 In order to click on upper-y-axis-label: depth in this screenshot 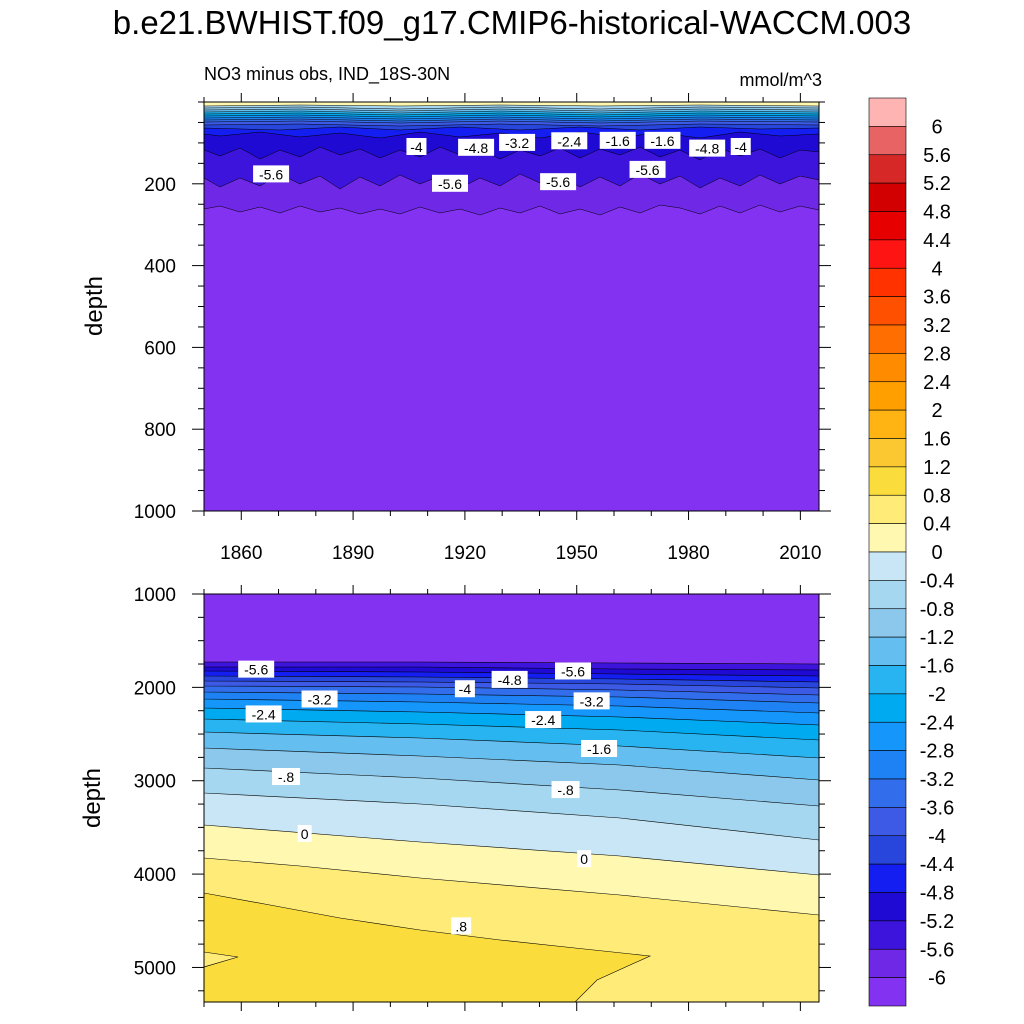, I will do `click(94, 306)`.